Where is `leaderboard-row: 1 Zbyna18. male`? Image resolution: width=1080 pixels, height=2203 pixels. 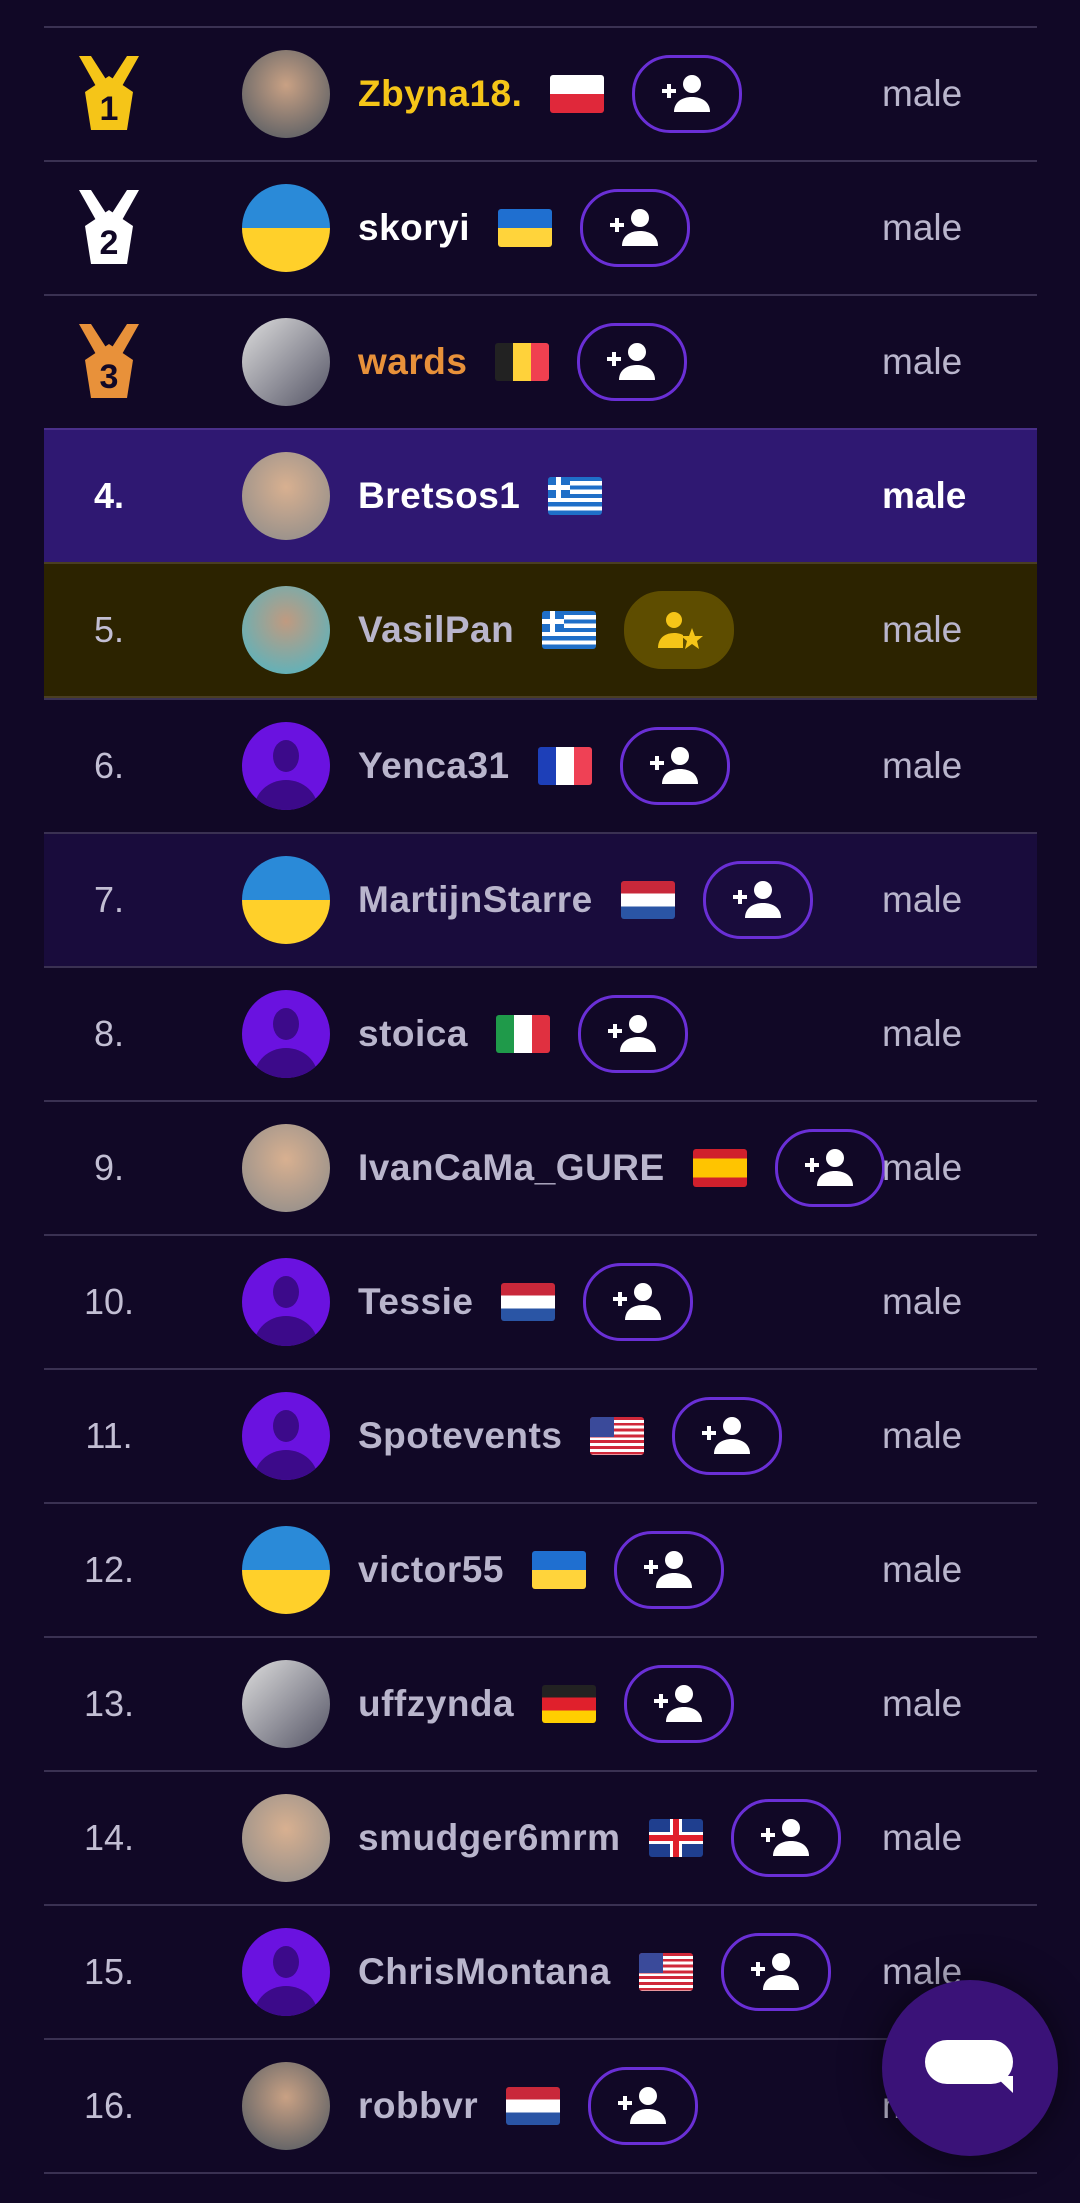
leaderboard-row: 1 Zbyna18. male is located at coordinates (540, 93).